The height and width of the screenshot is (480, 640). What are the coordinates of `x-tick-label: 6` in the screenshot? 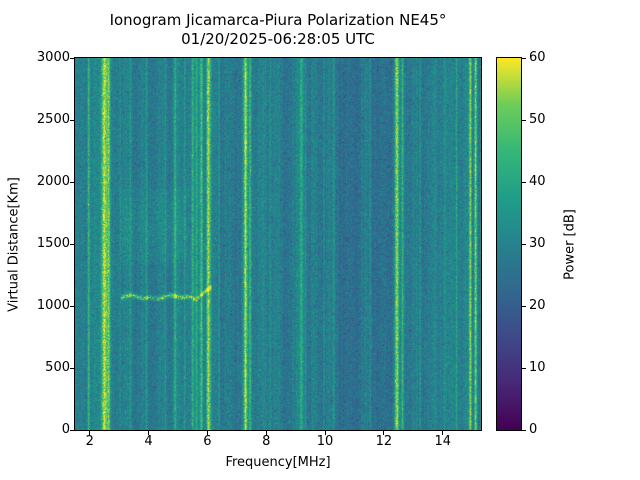 It's located at (207, 441).